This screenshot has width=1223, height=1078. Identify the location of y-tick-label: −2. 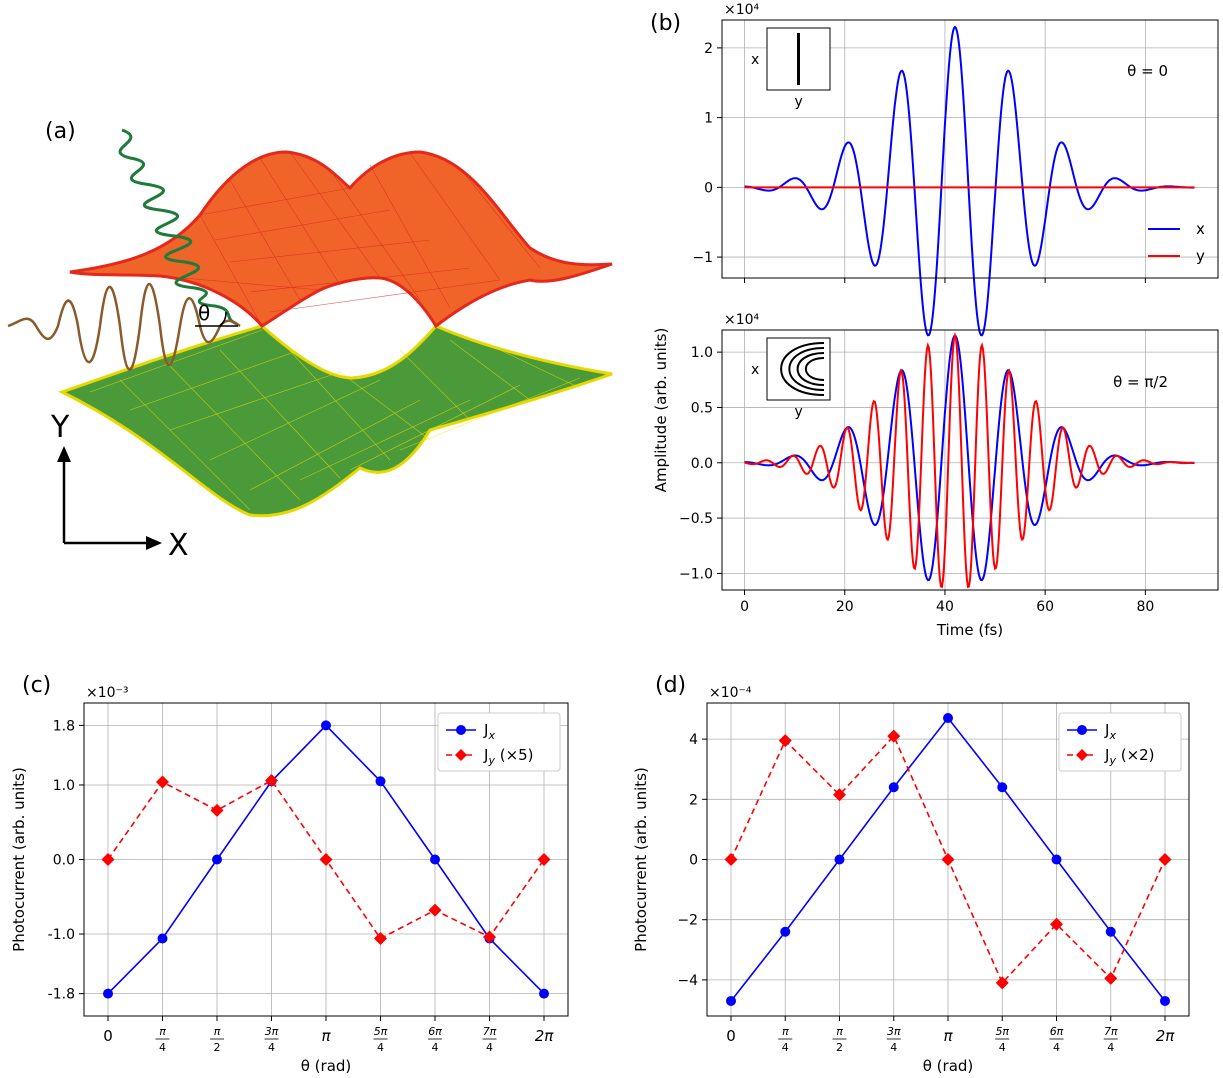
(687, 921).